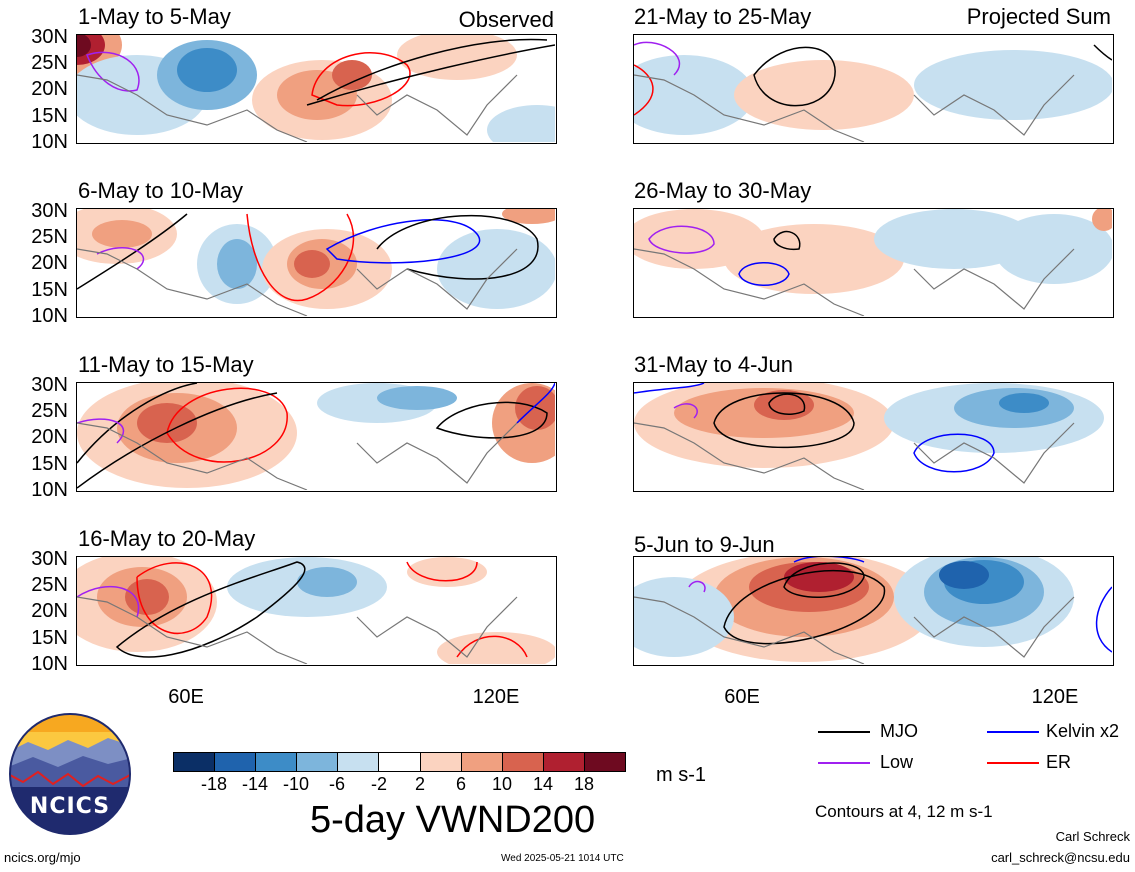  I want to click on colorbar-unit: m s-1, so click(681, 775).